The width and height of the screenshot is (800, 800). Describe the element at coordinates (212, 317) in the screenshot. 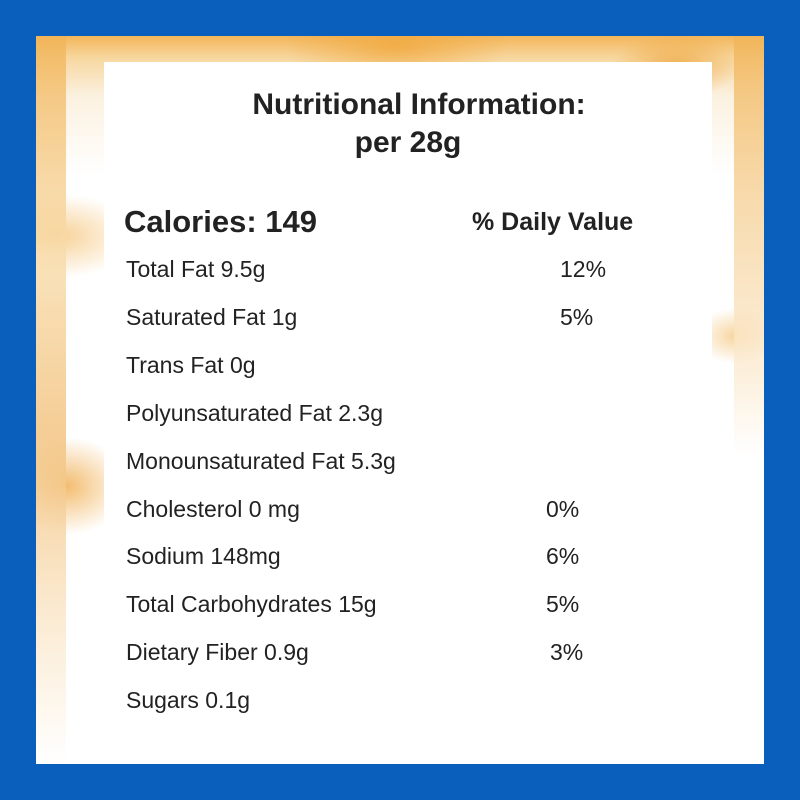

I see `nutrient-name: Saturated Fat 1g` at that location.